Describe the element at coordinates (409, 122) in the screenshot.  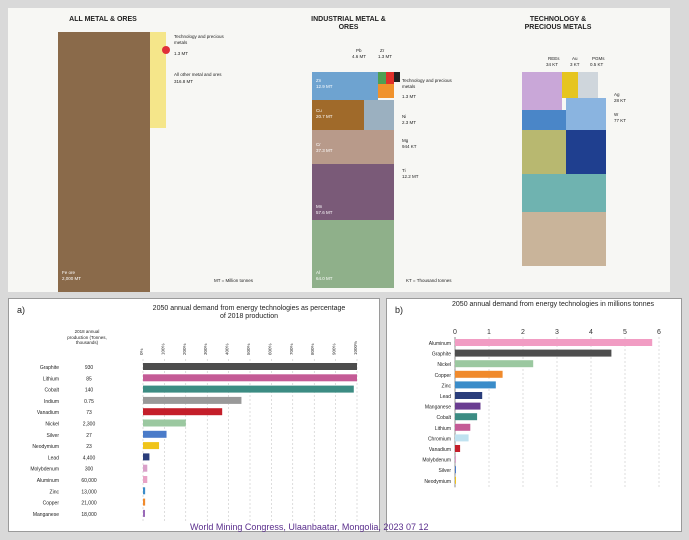
I see `ni-value: 2.3 MT` at that location.